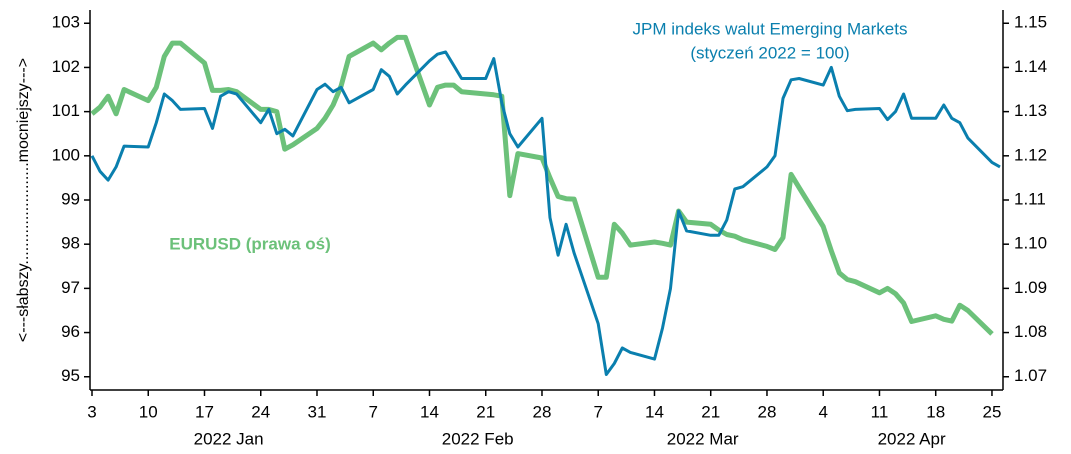 The height and width of the screenshot is (454, 1071). Describe the element at coordinates (1030, 375) in the screenshot. I see `y2-tick-label: 1.07` at that location.